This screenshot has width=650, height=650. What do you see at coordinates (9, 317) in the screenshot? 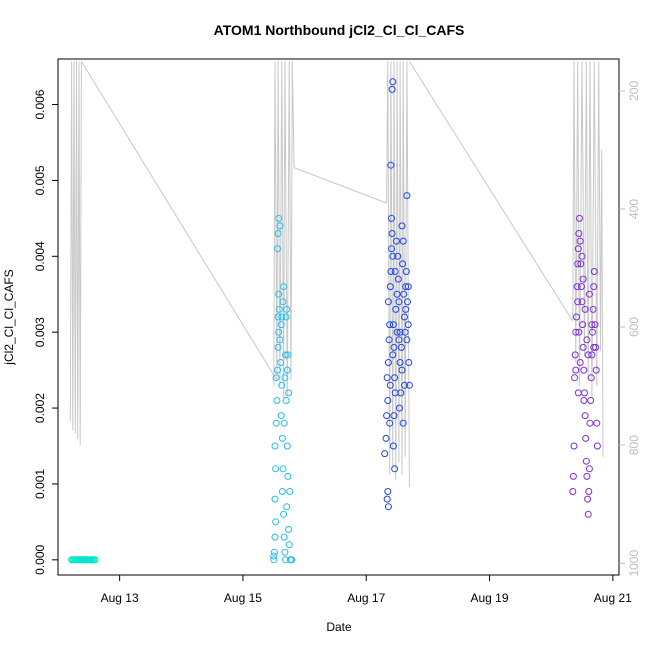
I see `y-axis-label: jCl2_Cl_Cl_CAFS` at bounding box center [9, 317].